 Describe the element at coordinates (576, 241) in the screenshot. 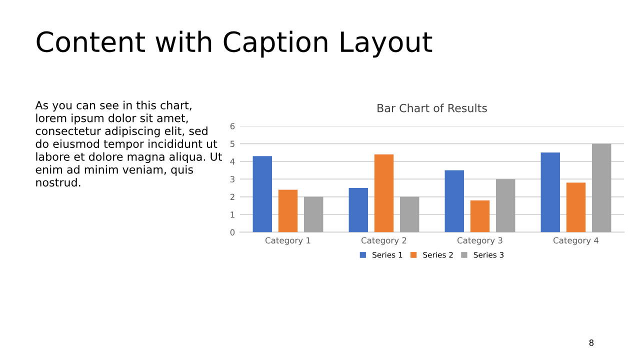

I see `x-tick-label: Category 4` at that location.